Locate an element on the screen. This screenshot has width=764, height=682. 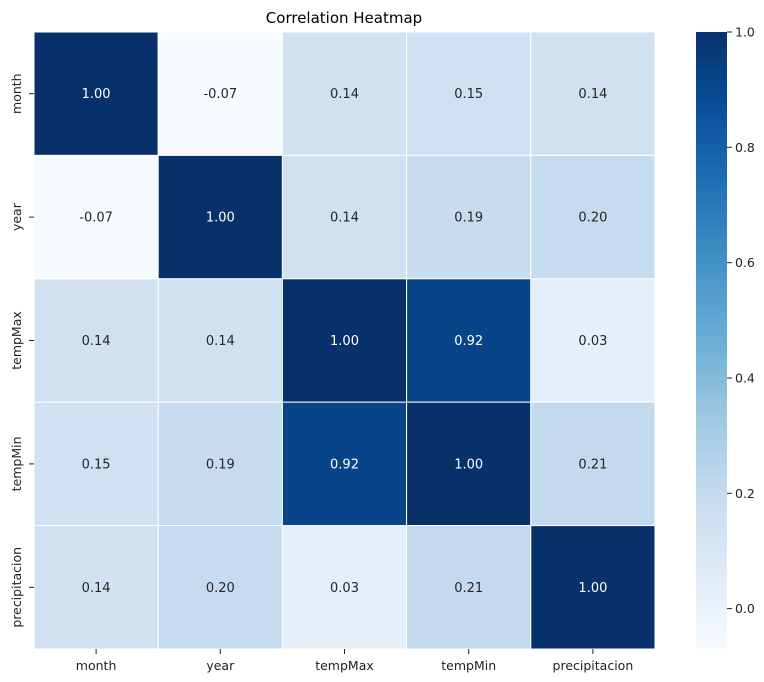
x-tick-label: year is located at coordinates (220, 665).